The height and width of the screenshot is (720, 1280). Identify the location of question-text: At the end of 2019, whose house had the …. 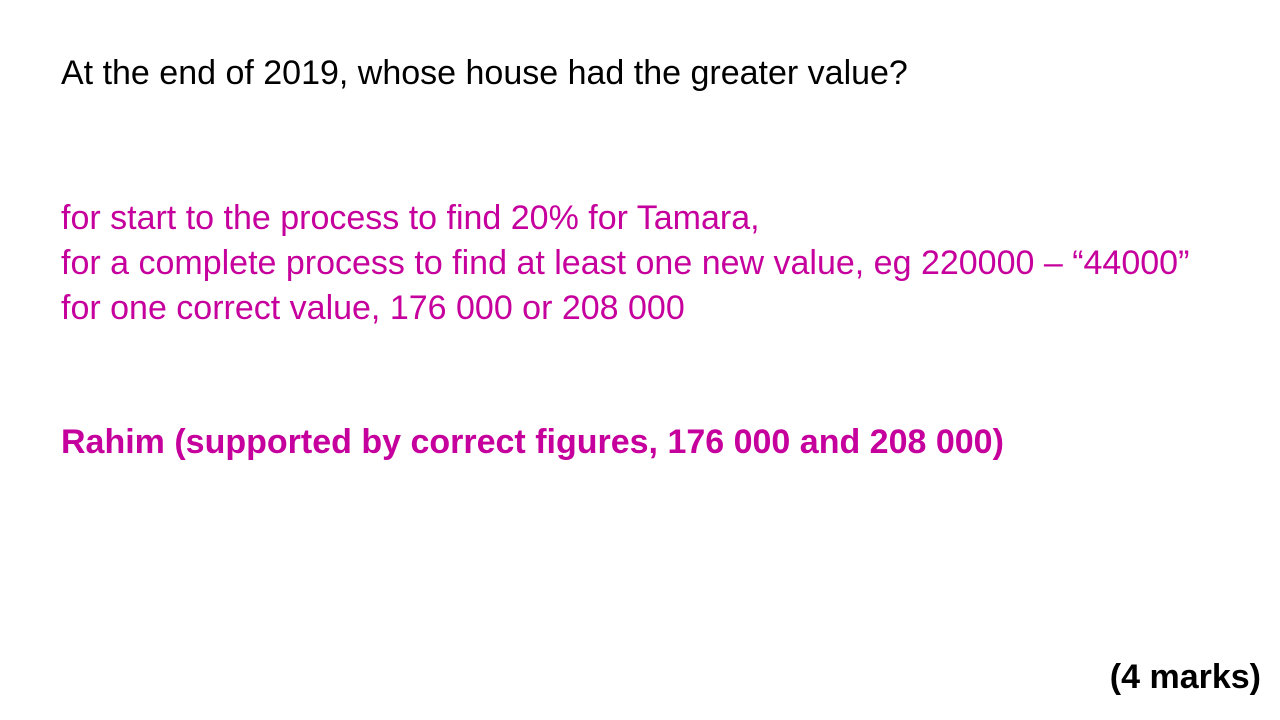
(484, 73).